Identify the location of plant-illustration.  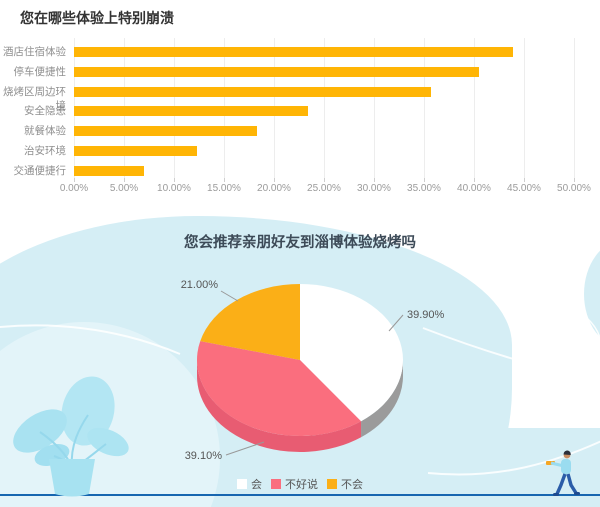
(71, 436).